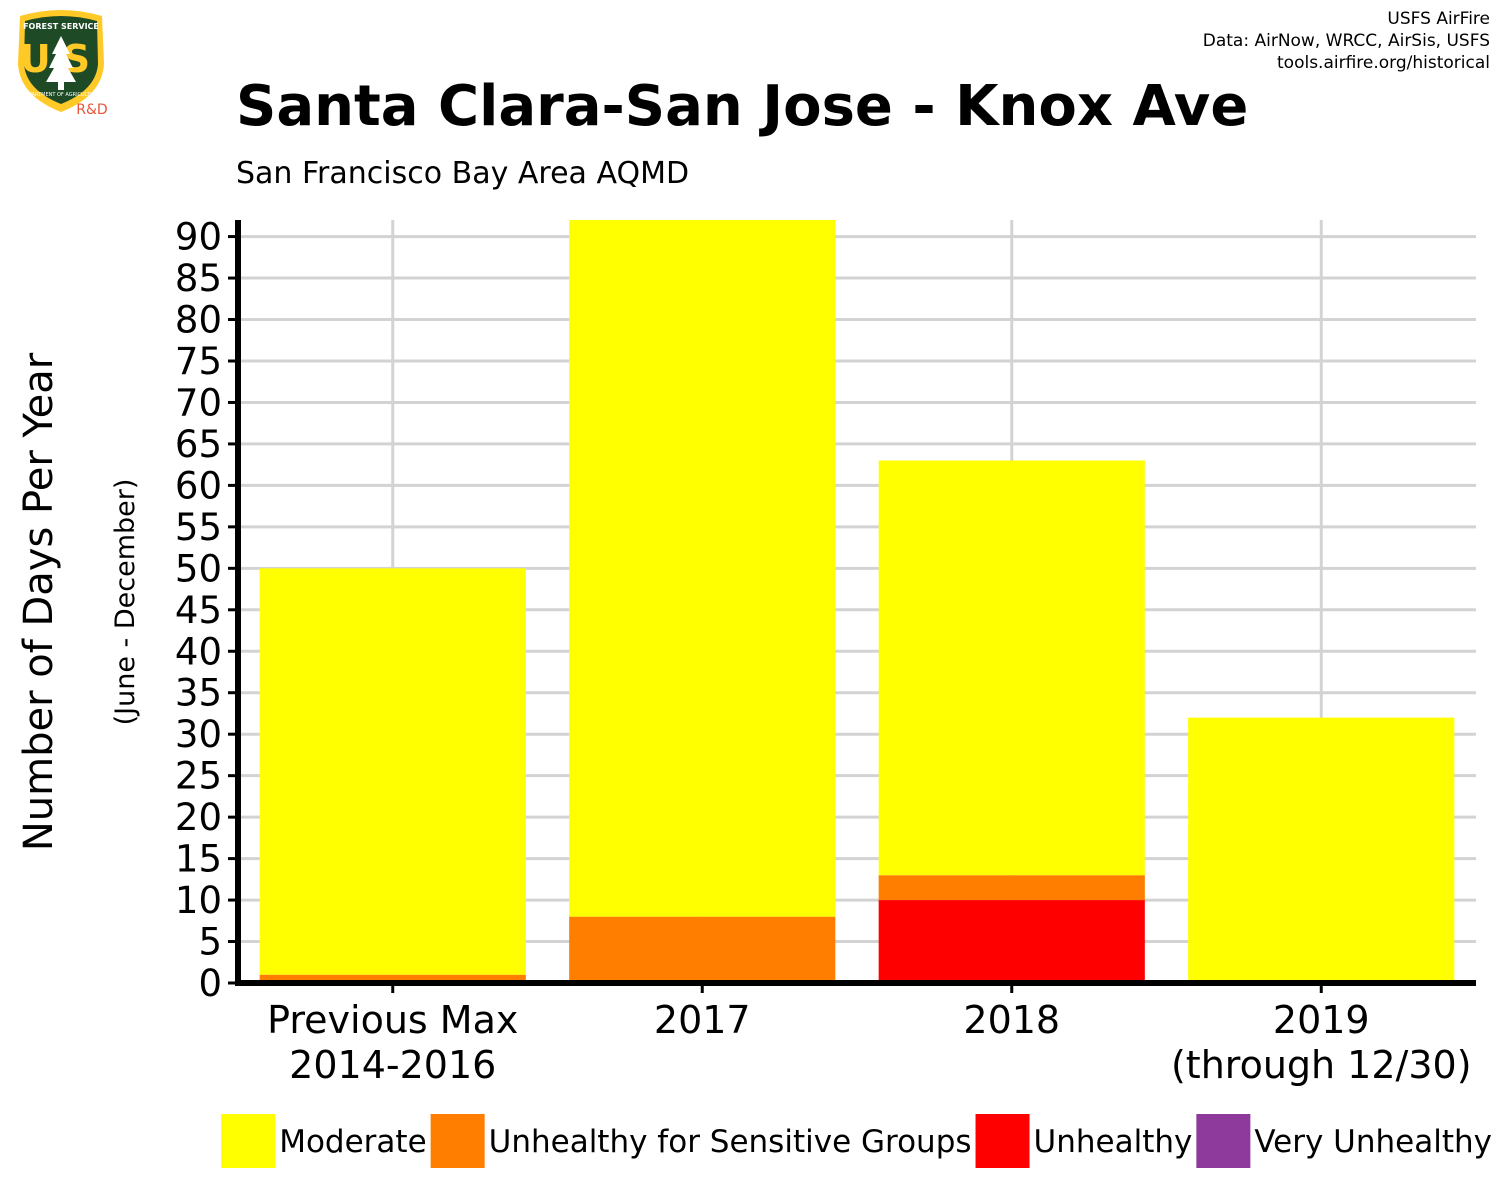 The height and width of the screenshot is (1200, 1500). What do you see at coordinates (1321, 1065) in the screenshot?
I see `x-tick-label: (through 12/30)` at bounding box center [1321, 1065].